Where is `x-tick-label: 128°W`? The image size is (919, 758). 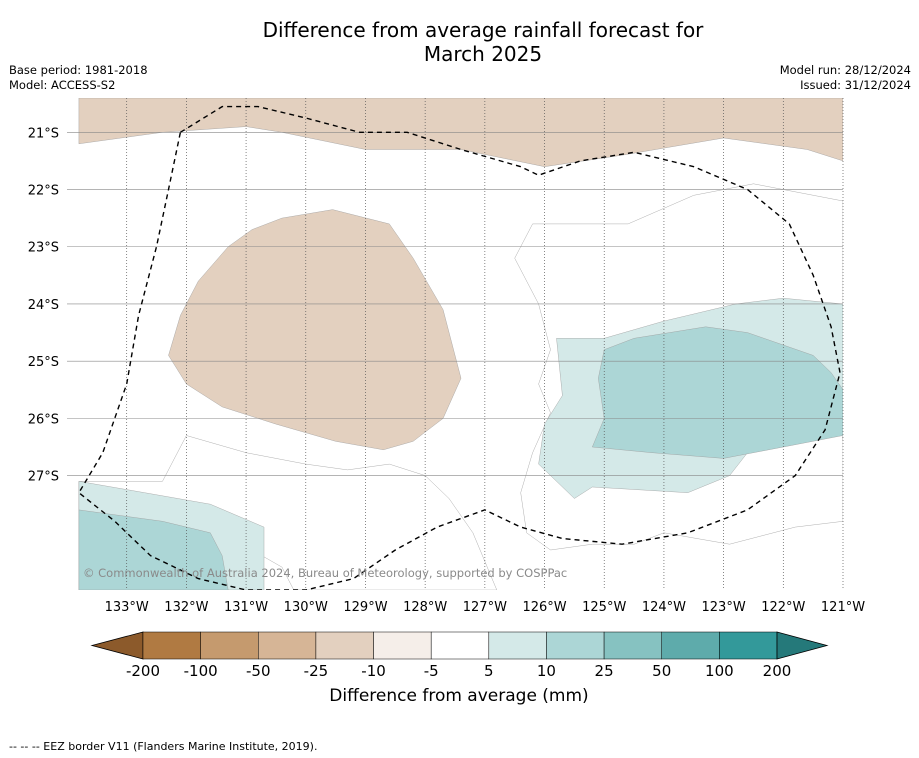 x-tick-label: 128°W is located at coordinates (425, 607).